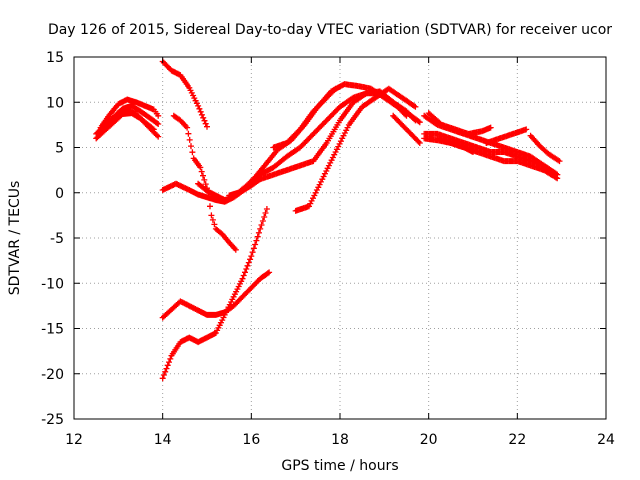 The image size is (640, 480). Describe the element at coordinates (52, 375) in the screenshot. I see `y-tick-label: -20` at that location.